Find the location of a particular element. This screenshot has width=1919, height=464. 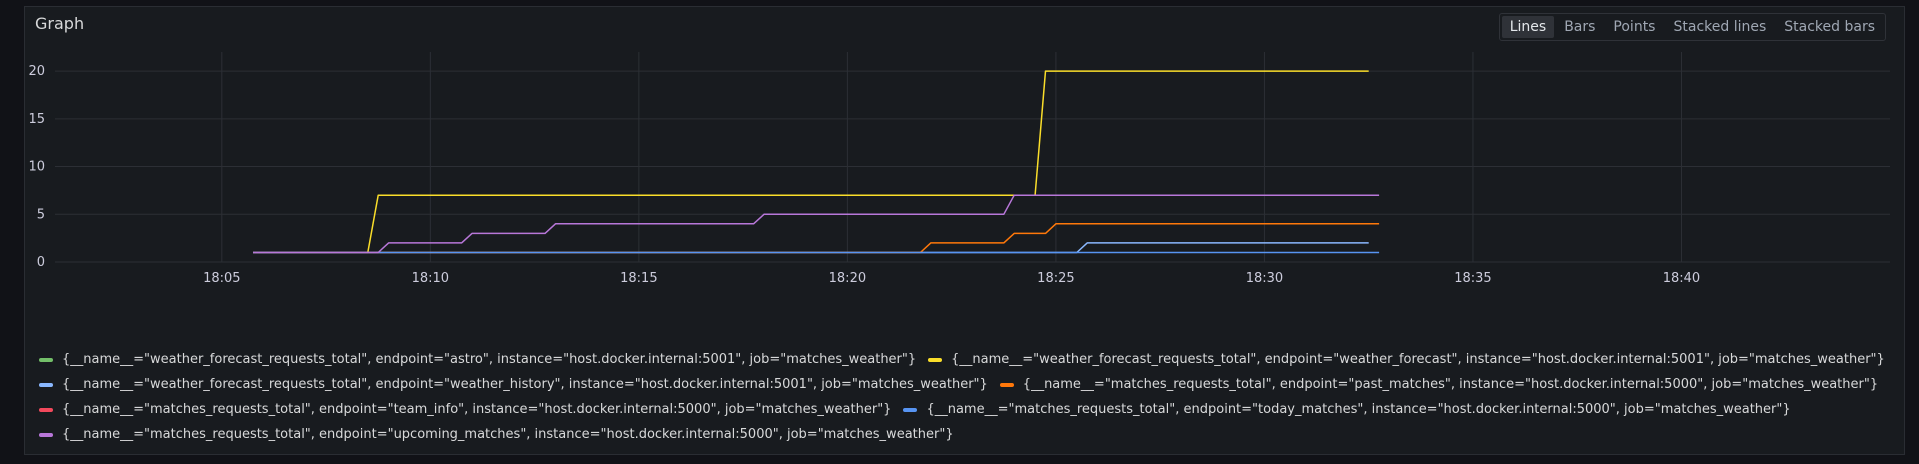

y-tick-label: 20 is located at coordinates (36, 71).